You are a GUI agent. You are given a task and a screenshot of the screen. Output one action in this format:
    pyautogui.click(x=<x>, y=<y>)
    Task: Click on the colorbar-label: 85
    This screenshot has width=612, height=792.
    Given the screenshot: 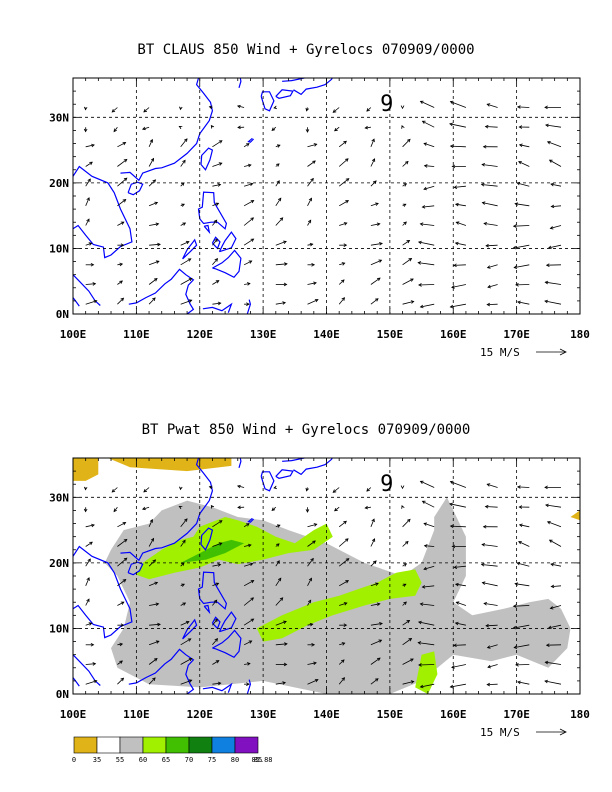 What is the action you would take?
    pyautogui.click(x=258, y=760)
    